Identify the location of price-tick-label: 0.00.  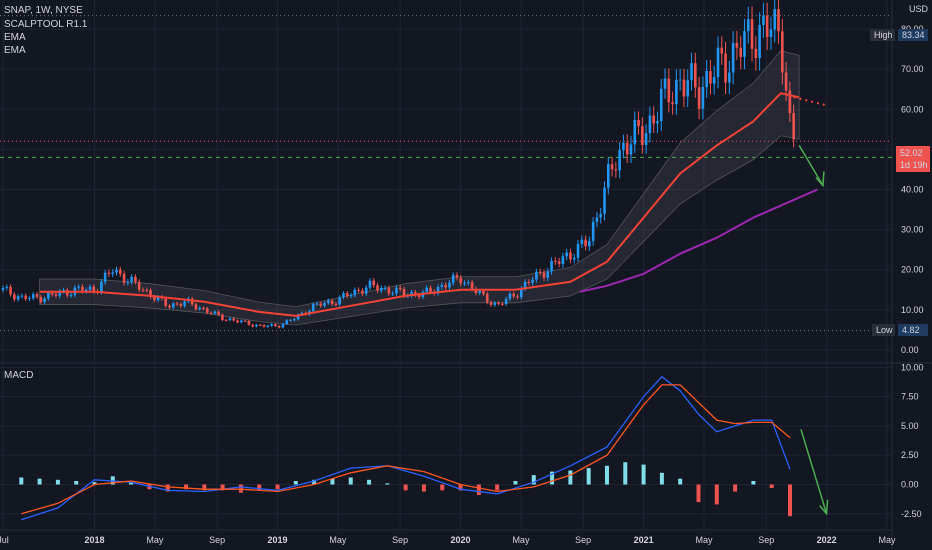
(910, 350).